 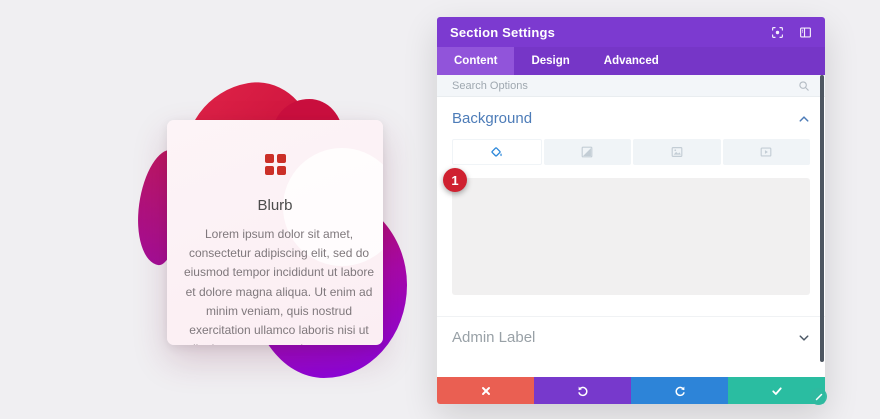 I want to click on close-icon, so click(x=486, y=391).